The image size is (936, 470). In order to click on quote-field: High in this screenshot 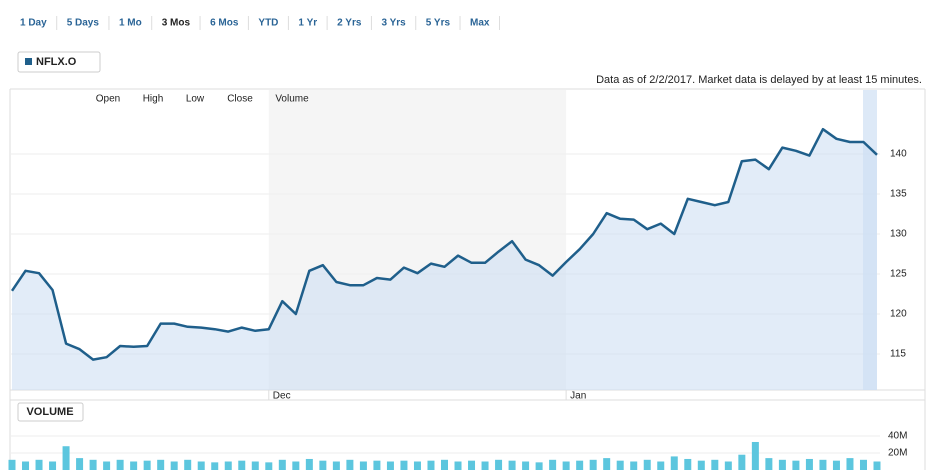, I will do `click(153, 99)`.